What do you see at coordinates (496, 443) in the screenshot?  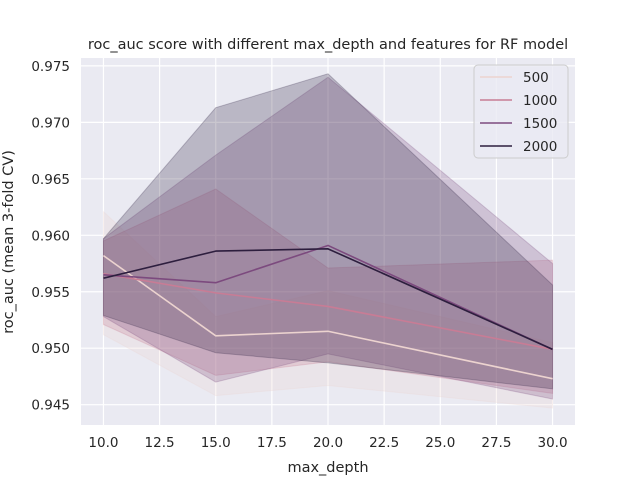 I see `x-tick-label: 27.5` at bounding box center [496, 443].